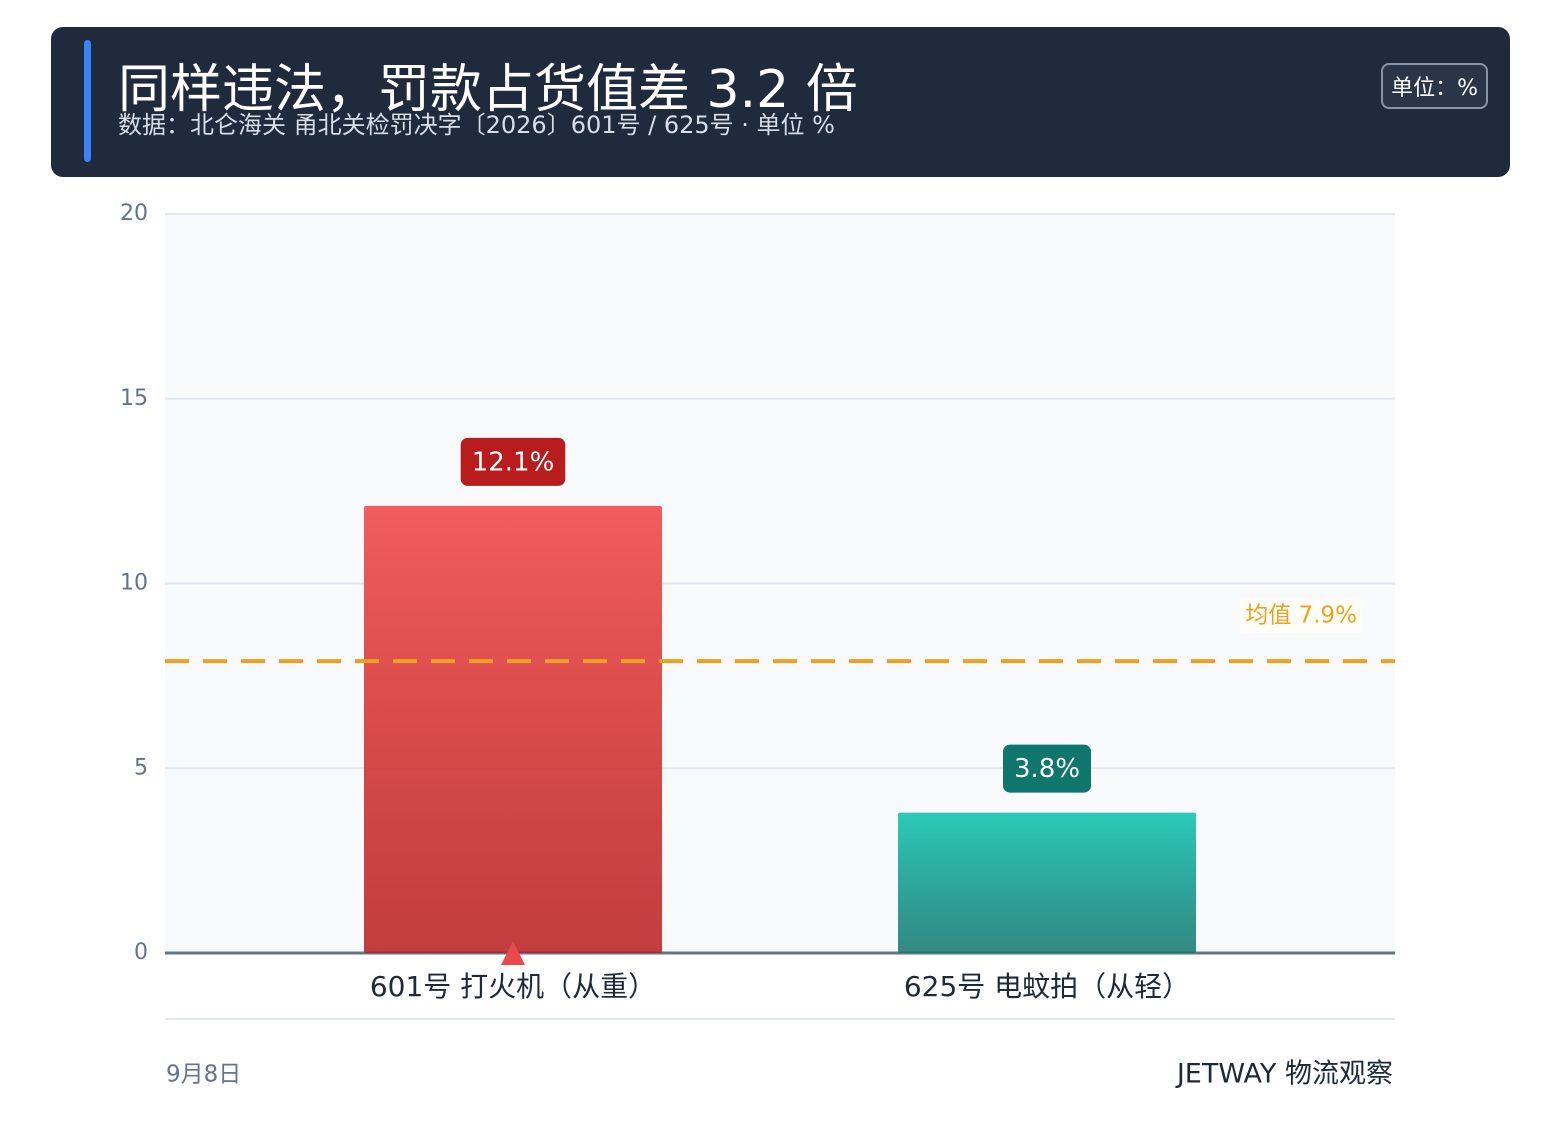 This screenshot has height=1145, width=1561. I want to click on y-tick-label: 20, so click(134, 213).